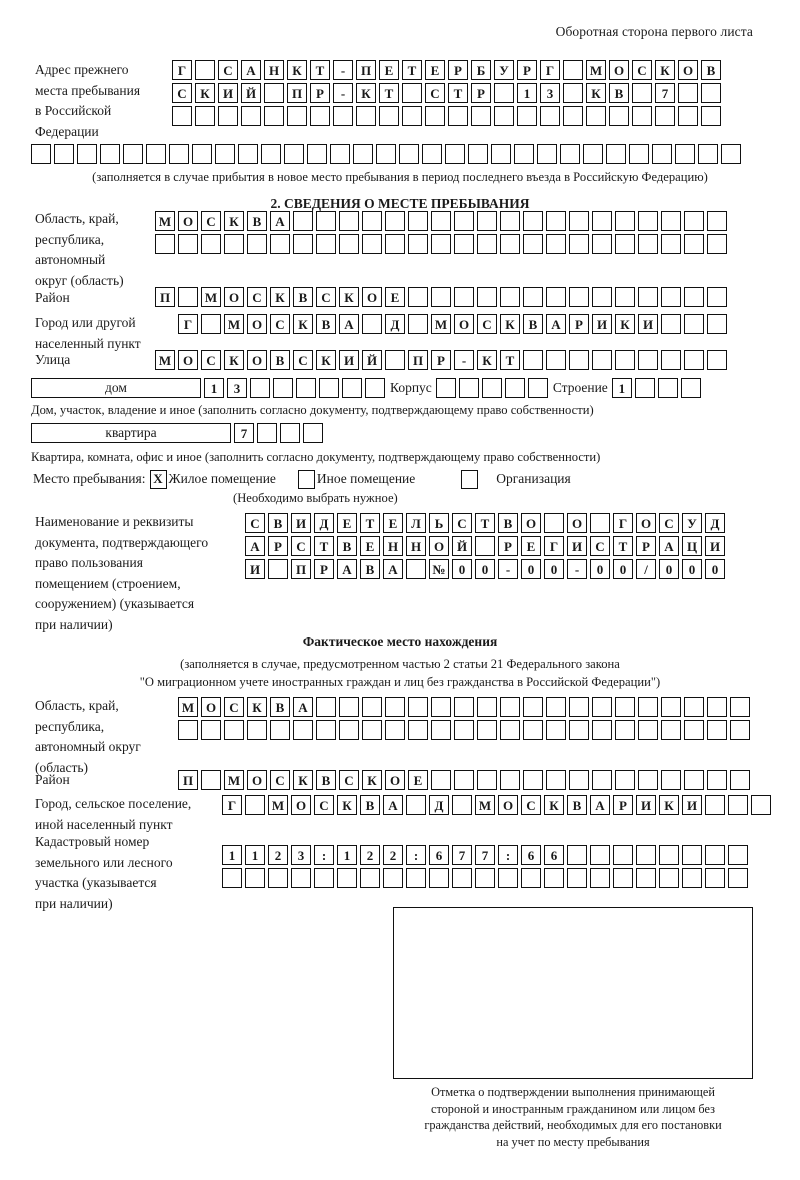 The width and height of the screenshot is (800, 1180). I want to click on char-cell: -, so click(577, 569).